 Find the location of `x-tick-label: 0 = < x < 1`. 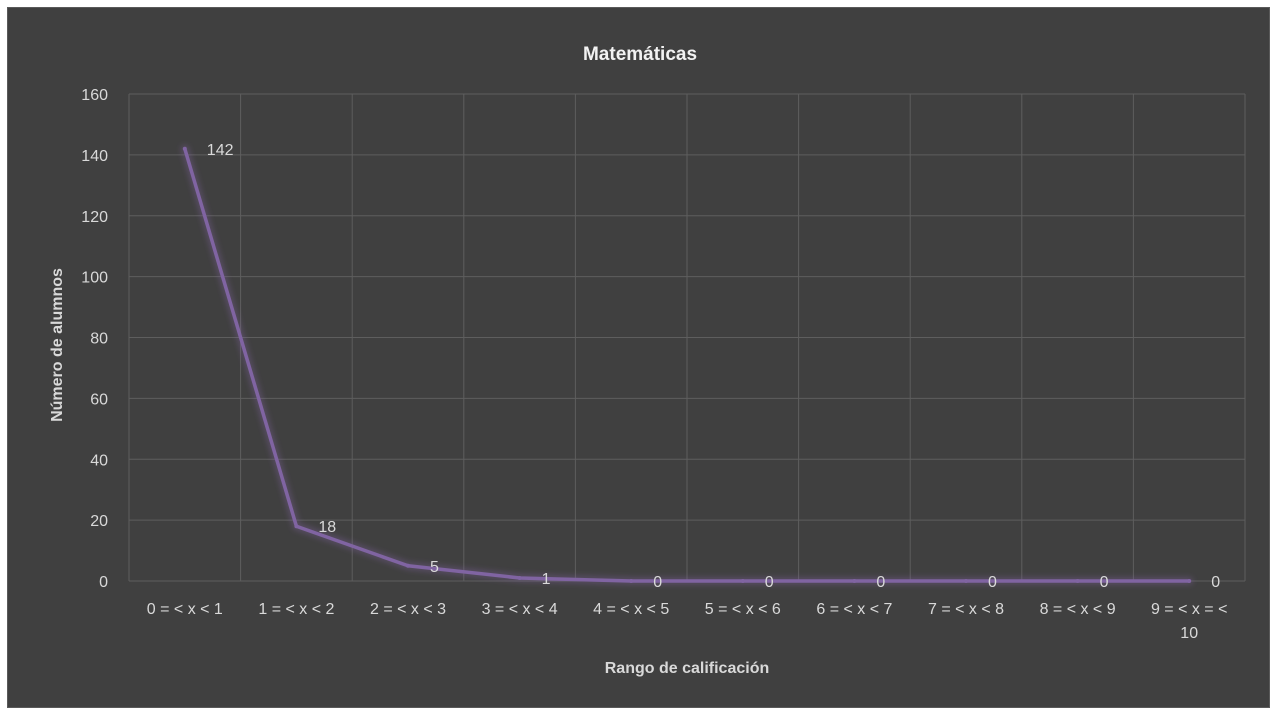

x-tick-label: 0 = < x < 1 is located at coordinates (185, 609).